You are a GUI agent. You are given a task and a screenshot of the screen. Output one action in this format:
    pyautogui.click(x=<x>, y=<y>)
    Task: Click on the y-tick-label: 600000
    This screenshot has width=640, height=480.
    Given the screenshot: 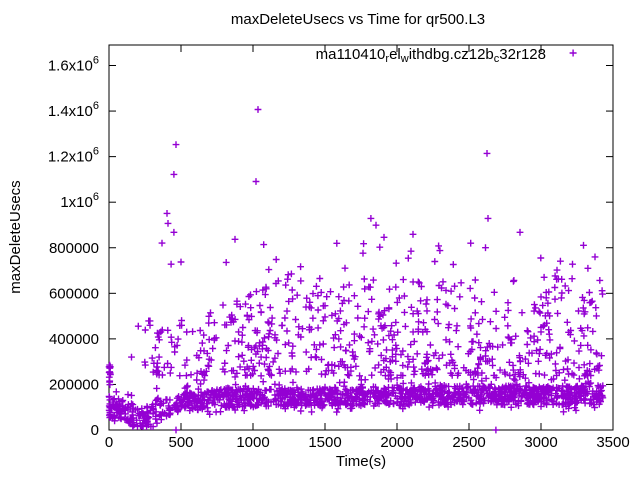 What is the action you would take?
    pyautogui.click(x=74, y=293)
    